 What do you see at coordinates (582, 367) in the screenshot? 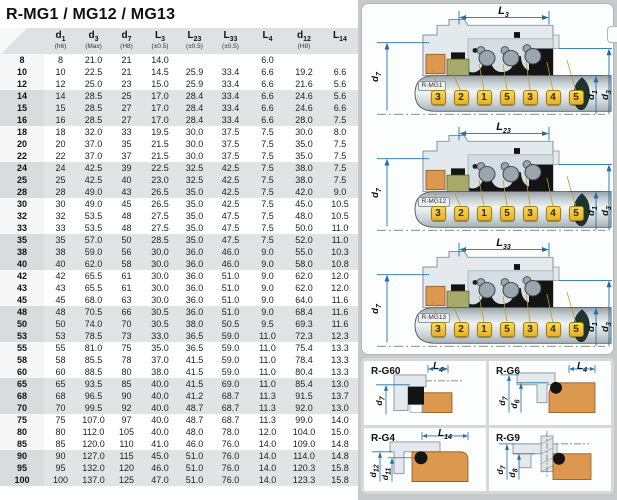
I see `seat-top-dimension: L4` at bounding box center [582, 367].